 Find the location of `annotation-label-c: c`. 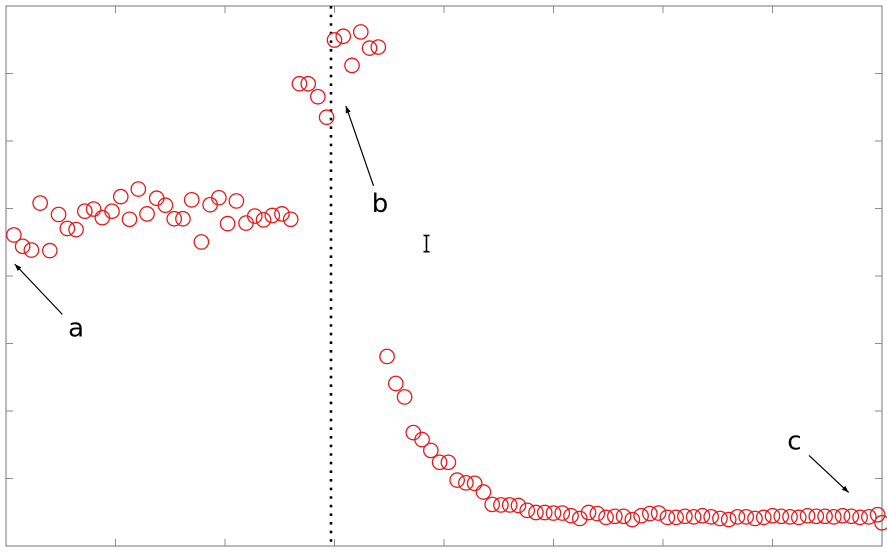

annotation-label-c: c is located at coordinates (794, 441).